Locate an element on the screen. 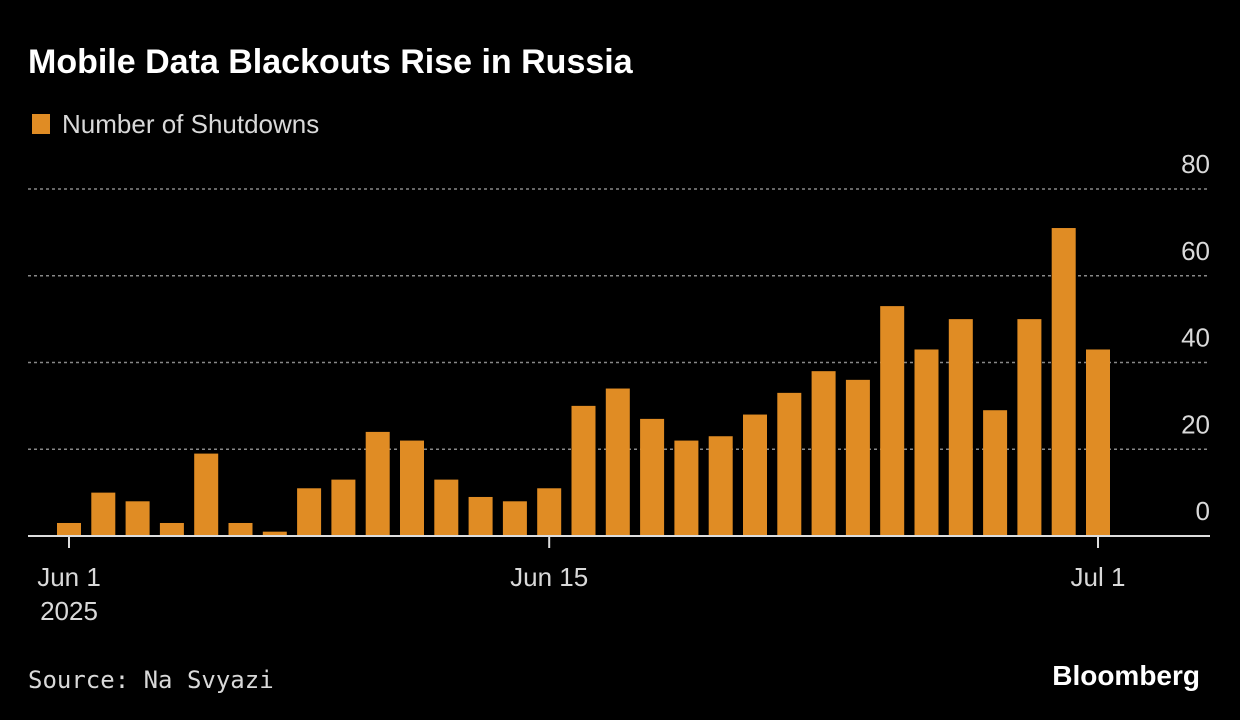 Image resolution: width=1240 pixels, height=720 pixels. x-tick-year: 2025 is located at coordinates (69, 611).